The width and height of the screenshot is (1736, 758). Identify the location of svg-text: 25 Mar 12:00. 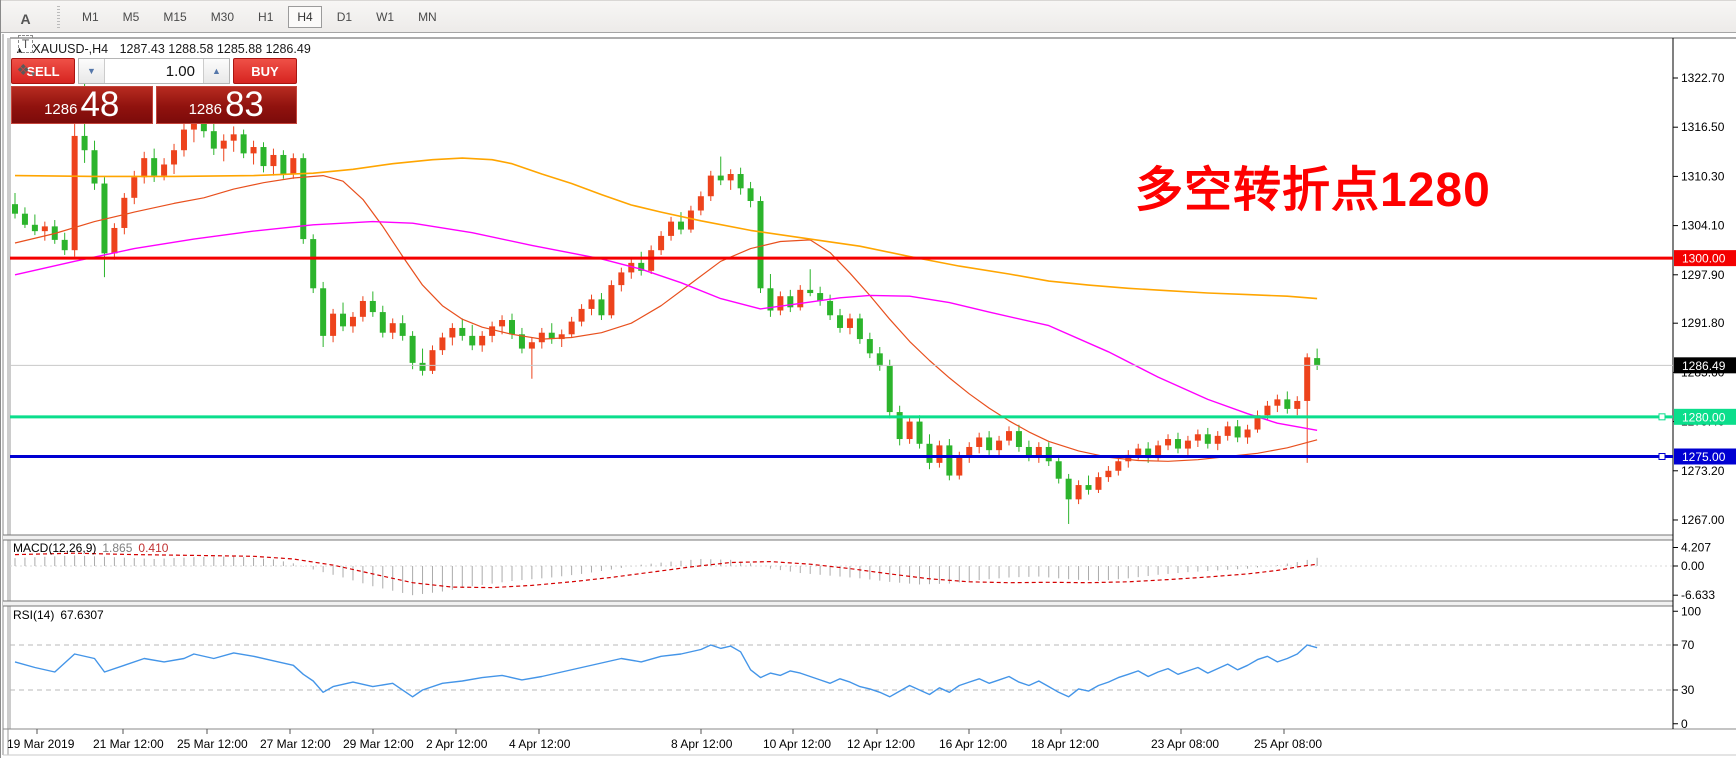
(212, 744).